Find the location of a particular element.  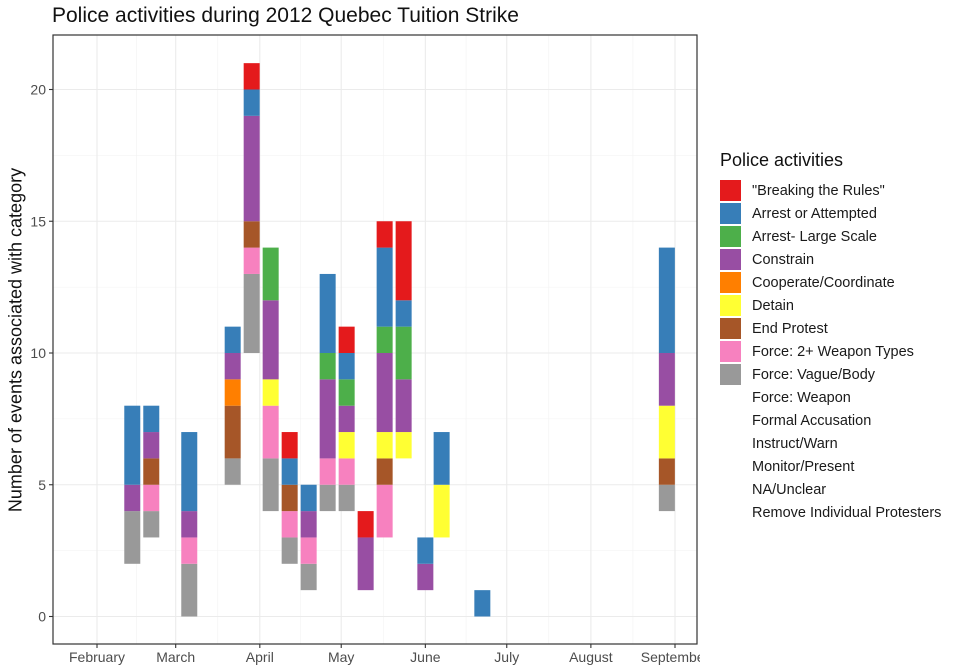

legend-item: Remove Individual Protesters is located at coordinates (830, 512).